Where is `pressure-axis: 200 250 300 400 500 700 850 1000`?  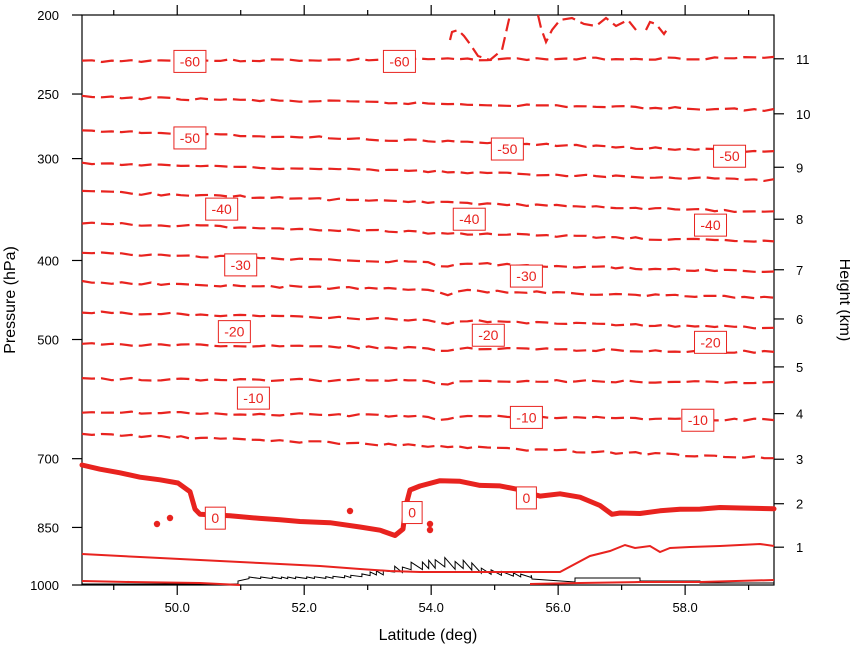 pressure-axis: 200 250 300 400 500 700 850 1000 is located at coordinates (56, 300).